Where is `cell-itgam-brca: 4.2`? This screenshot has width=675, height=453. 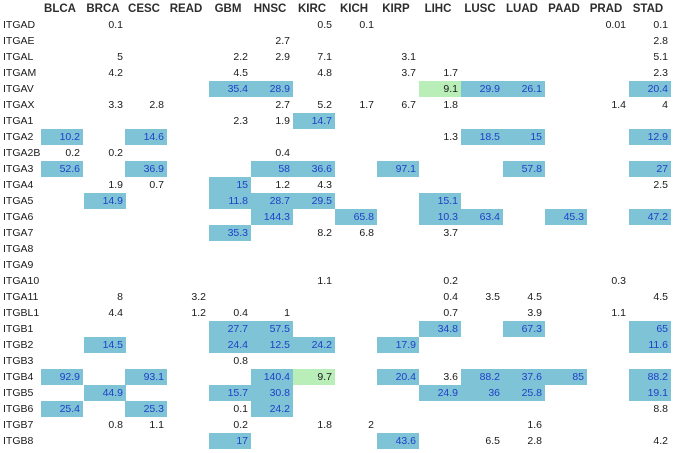 cell-itgam-brca: 4.2 is located at coordinates (115, 72).